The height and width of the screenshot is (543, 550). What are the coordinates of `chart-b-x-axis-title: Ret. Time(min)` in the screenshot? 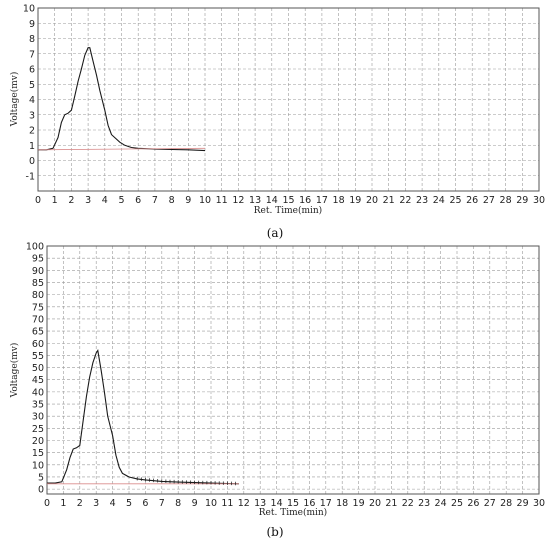 It's located at (293, 512).